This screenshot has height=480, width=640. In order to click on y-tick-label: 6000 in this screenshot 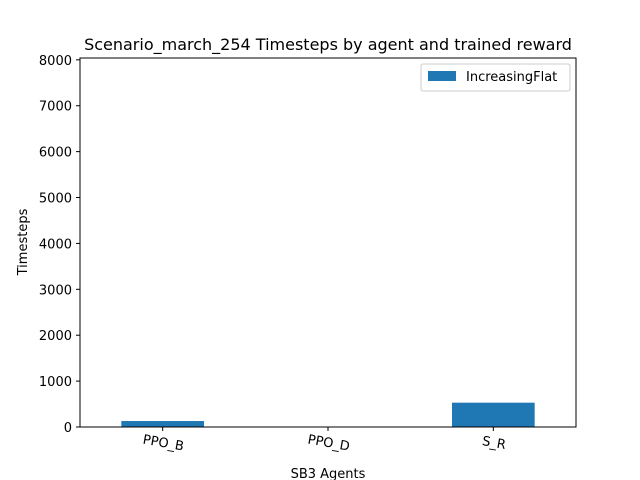, I will do `click(55, 153)`.